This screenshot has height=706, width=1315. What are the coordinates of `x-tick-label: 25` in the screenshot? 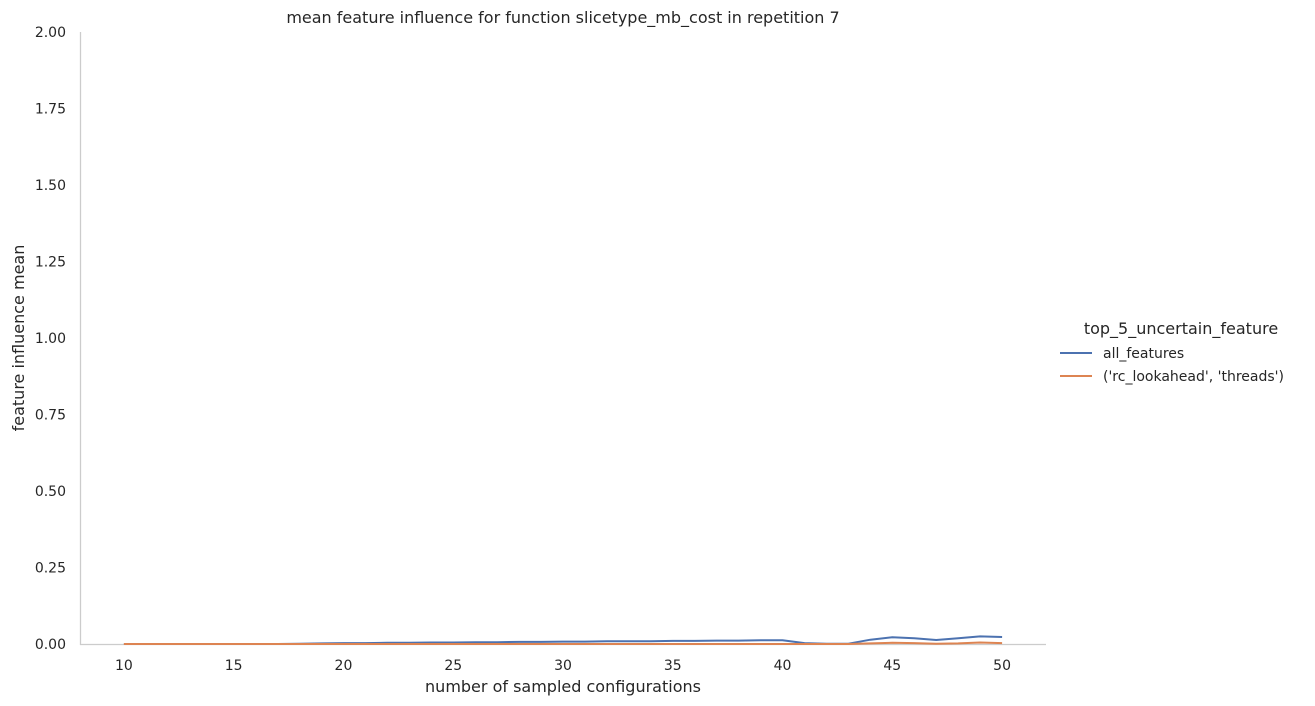 It's located at (453, 666).